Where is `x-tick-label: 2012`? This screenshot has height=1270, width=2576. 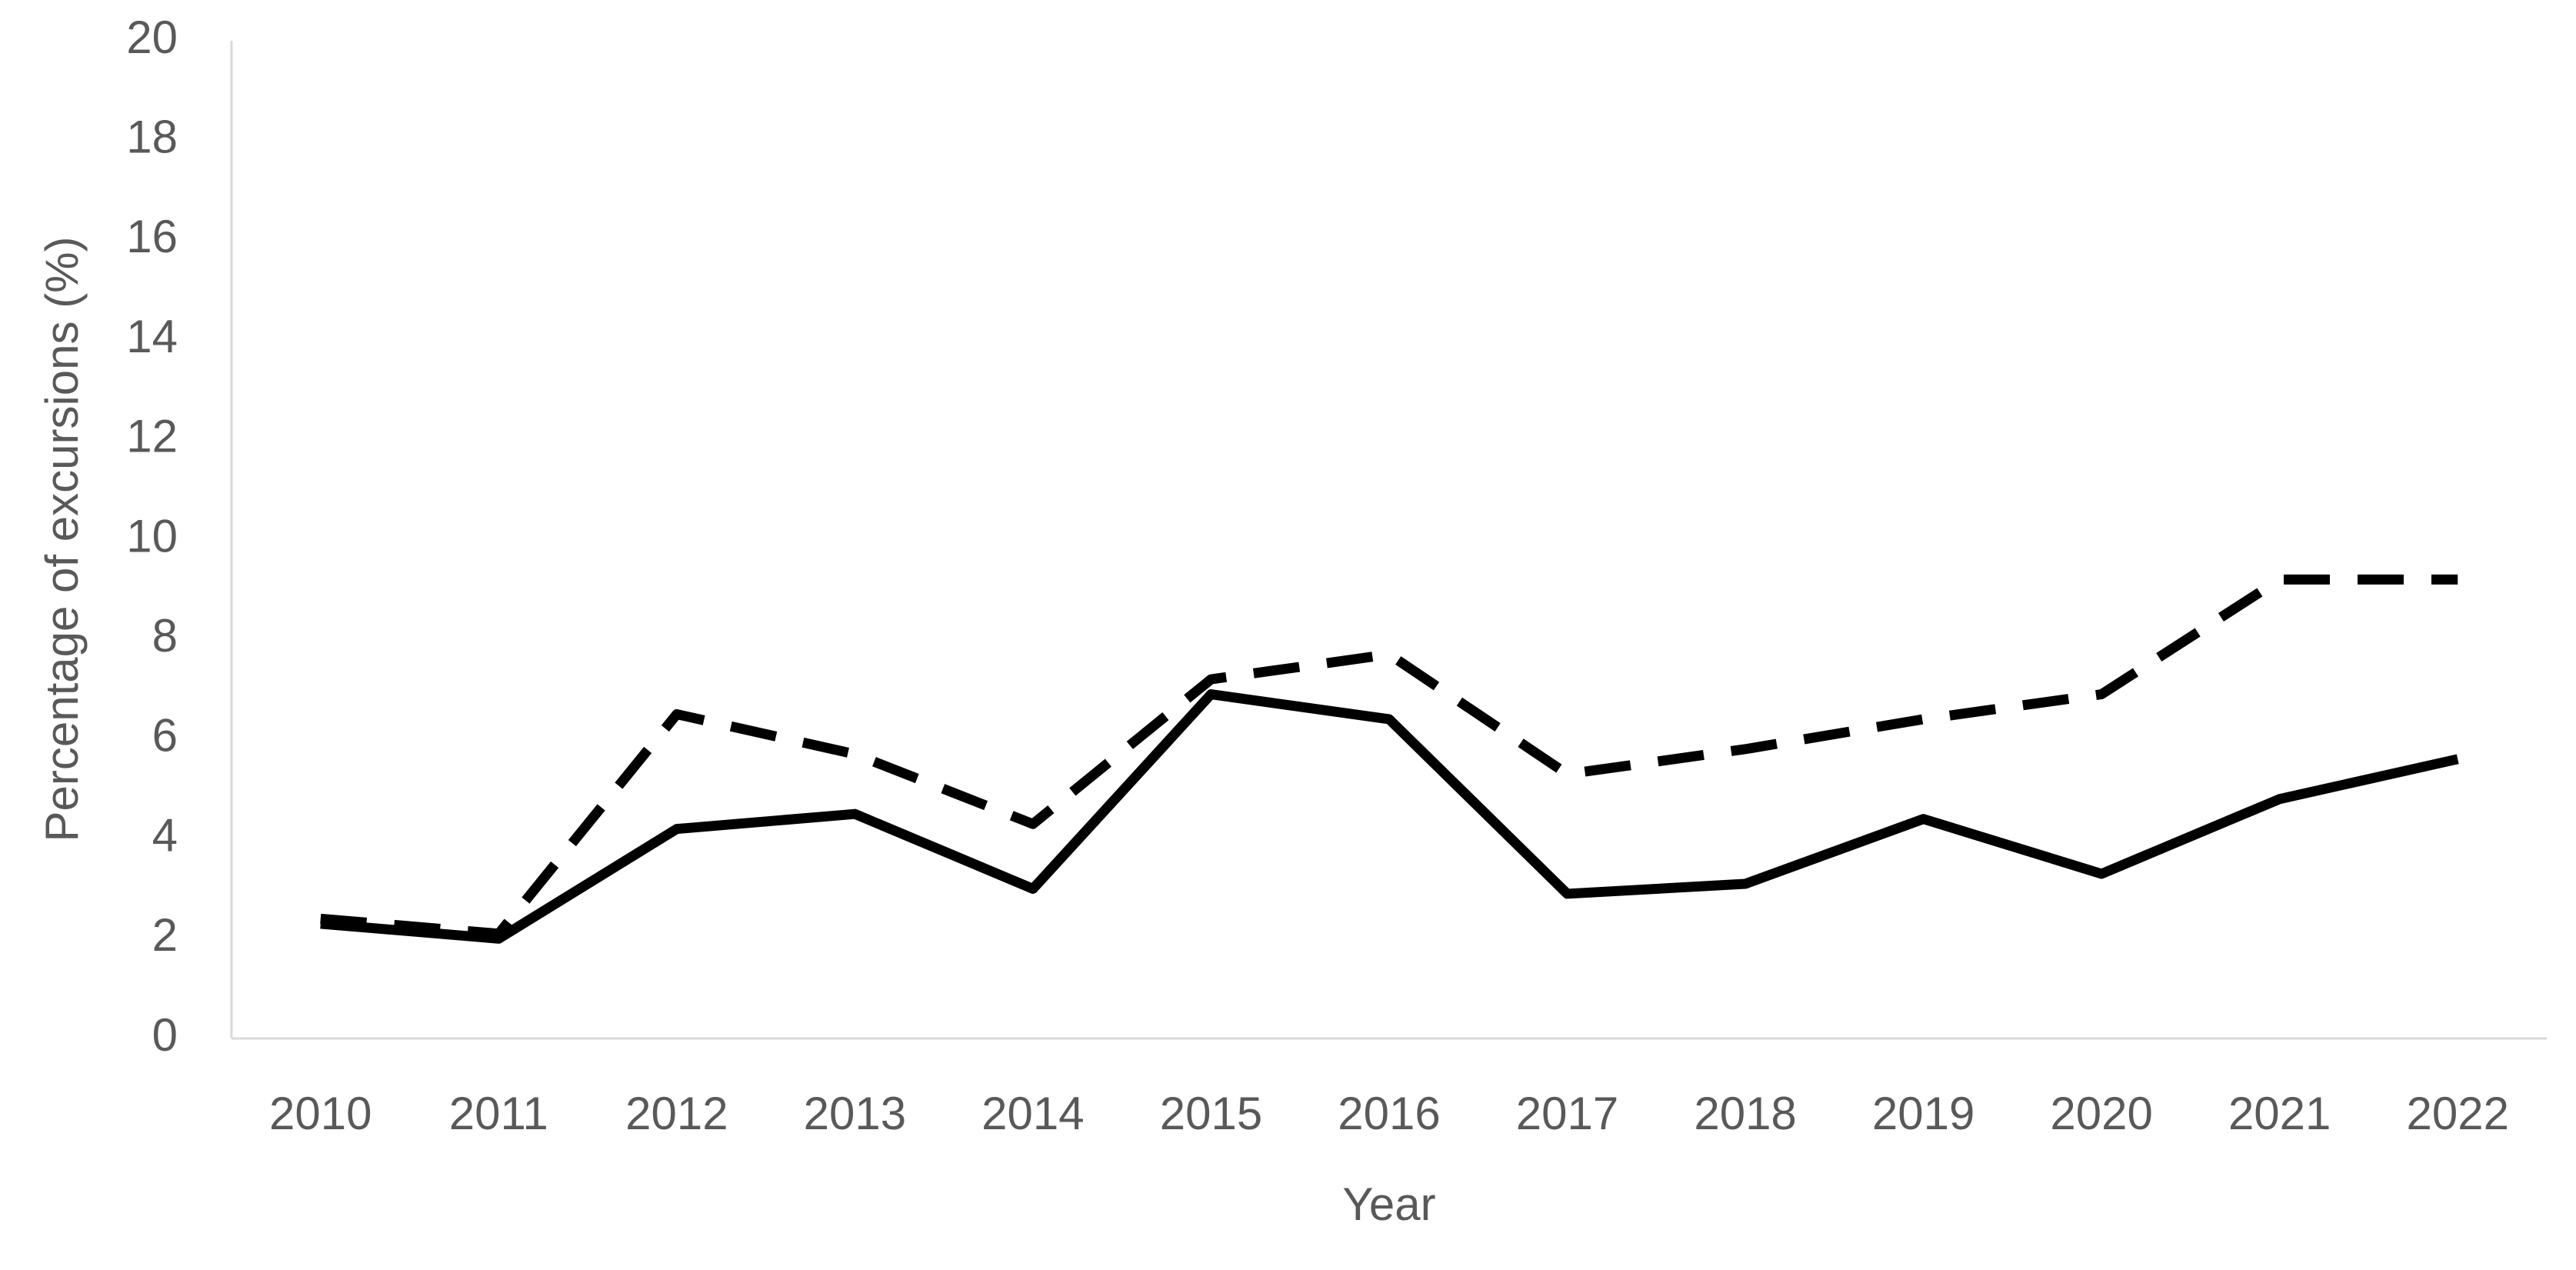 x-tick-label: 2012 is located at coordinates (676, 1113).